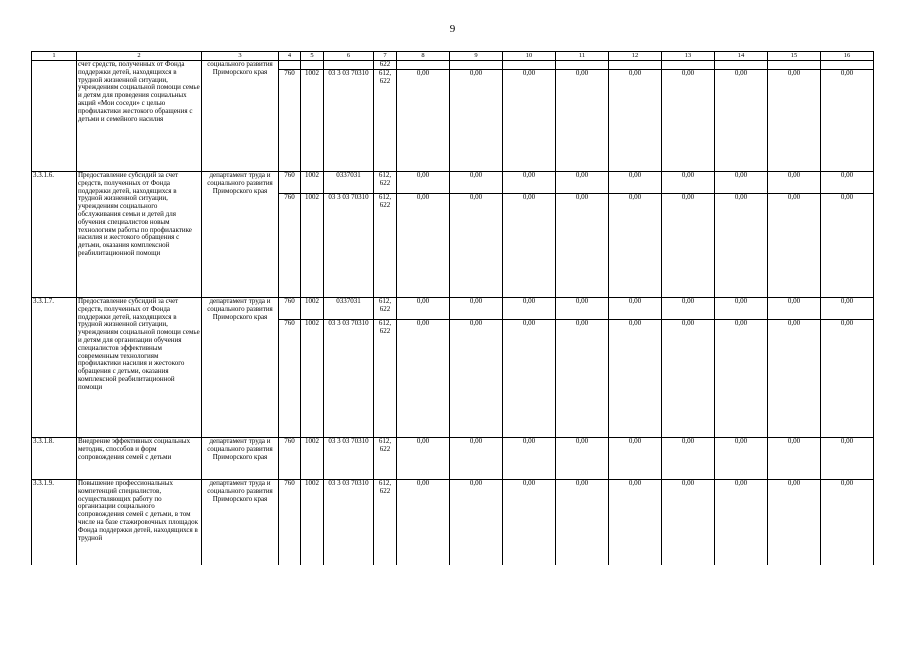 The height and width of the screenshot is (663, 905). Describe the element at coordinates (54, 458) in the screenshot. I see `row-number-cell: 3.3.1.8.` at that location.